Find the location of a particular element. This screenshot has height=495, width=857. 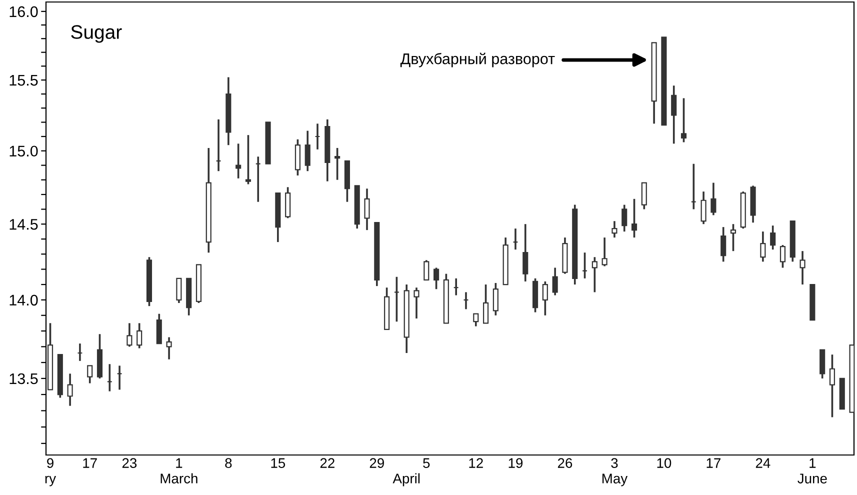

x-tick-label: 23 is located at coordinates (129, 463).